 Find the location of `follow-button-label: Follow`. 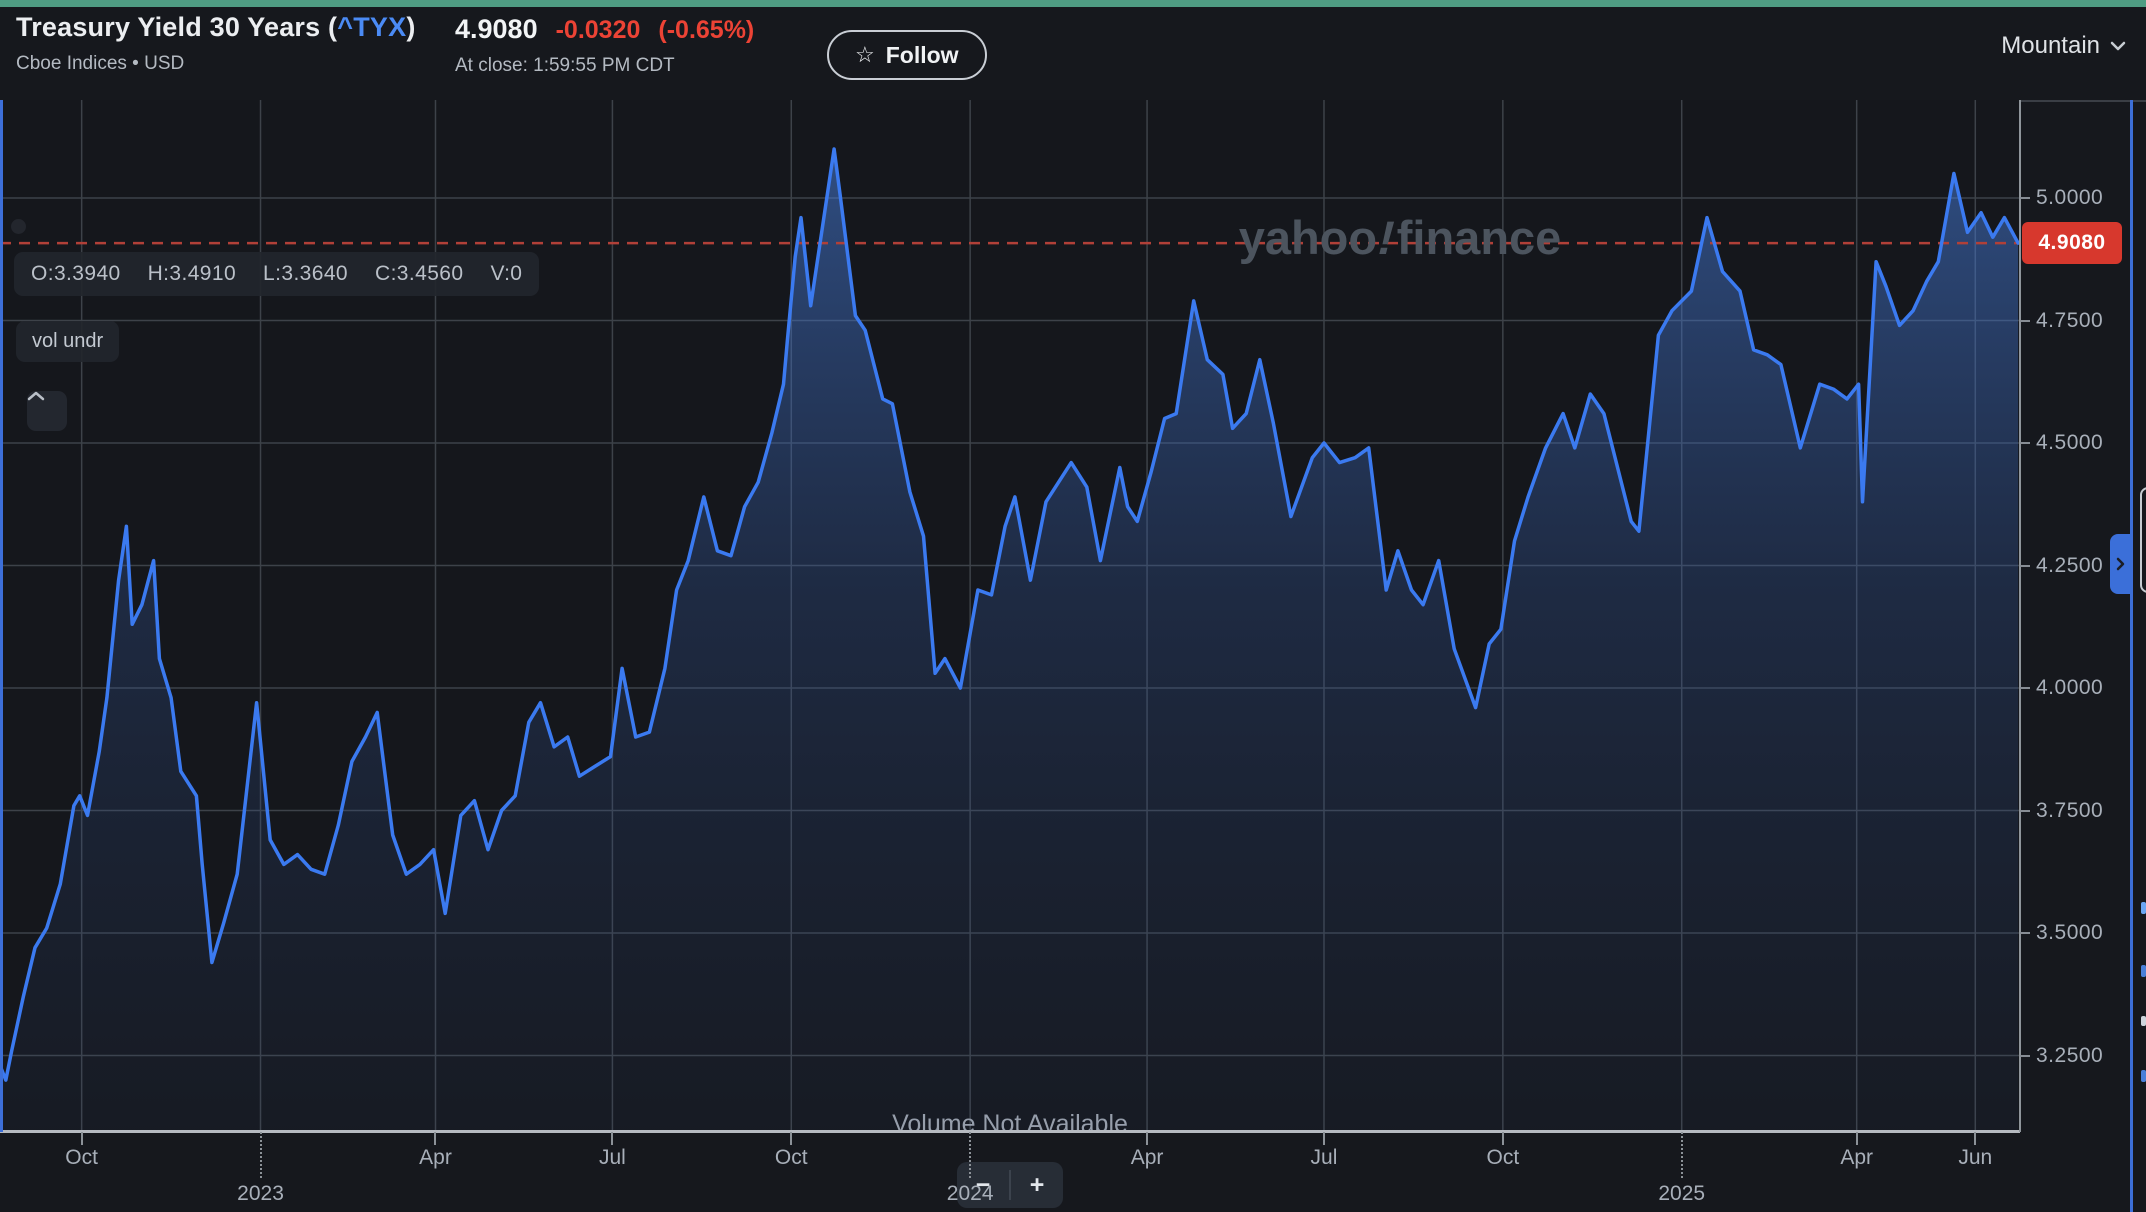

follow-button-label: Follow is located at coordinates (922, 54).